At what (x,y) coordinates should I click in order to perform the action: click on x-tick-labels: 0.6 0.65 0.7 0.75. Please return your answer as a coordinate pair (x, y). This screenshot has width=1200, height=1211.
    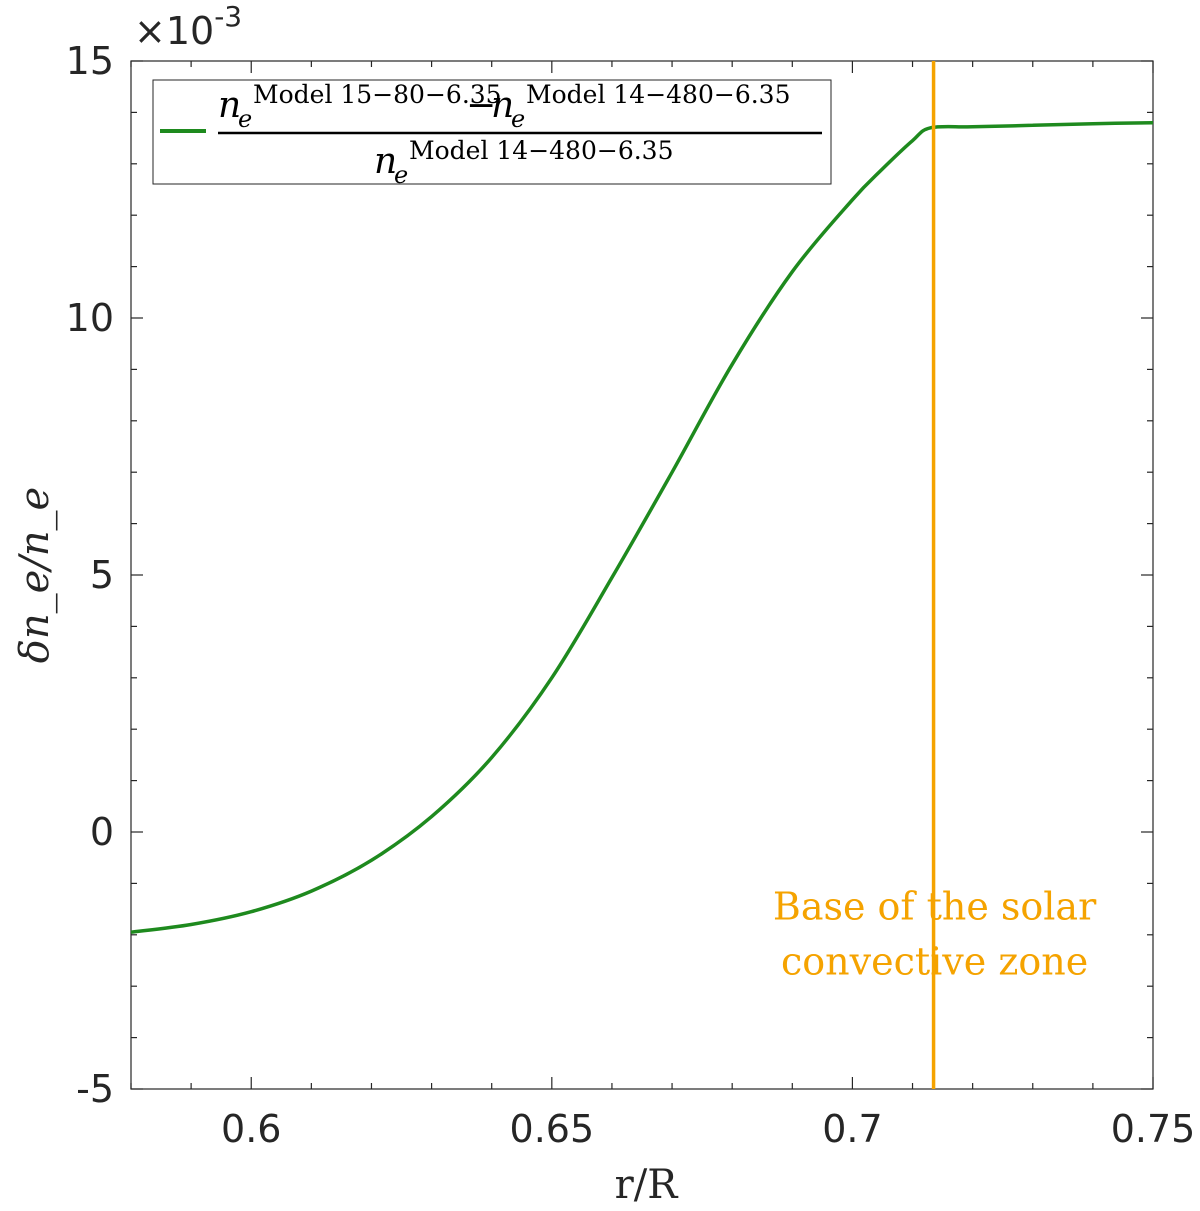
    Looking at the image, I should click on (708, 1129).